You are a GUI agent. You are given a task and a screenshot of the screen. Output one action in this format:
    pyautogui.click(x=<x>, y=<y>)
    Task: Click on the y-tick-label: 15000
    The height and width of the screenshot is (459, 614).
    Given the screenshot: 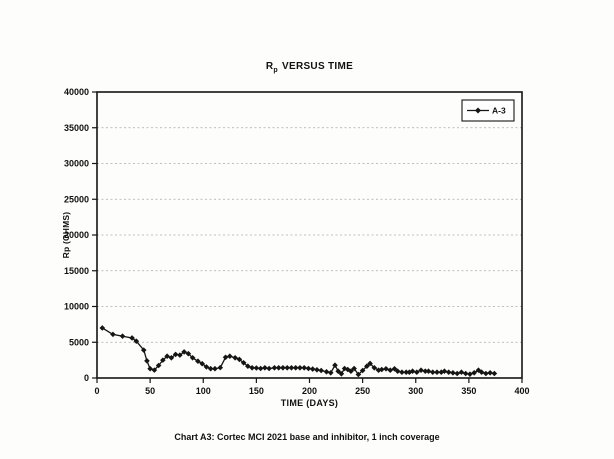 What is the action you would take?
    pyautogui.click(x=76, y=271)
    